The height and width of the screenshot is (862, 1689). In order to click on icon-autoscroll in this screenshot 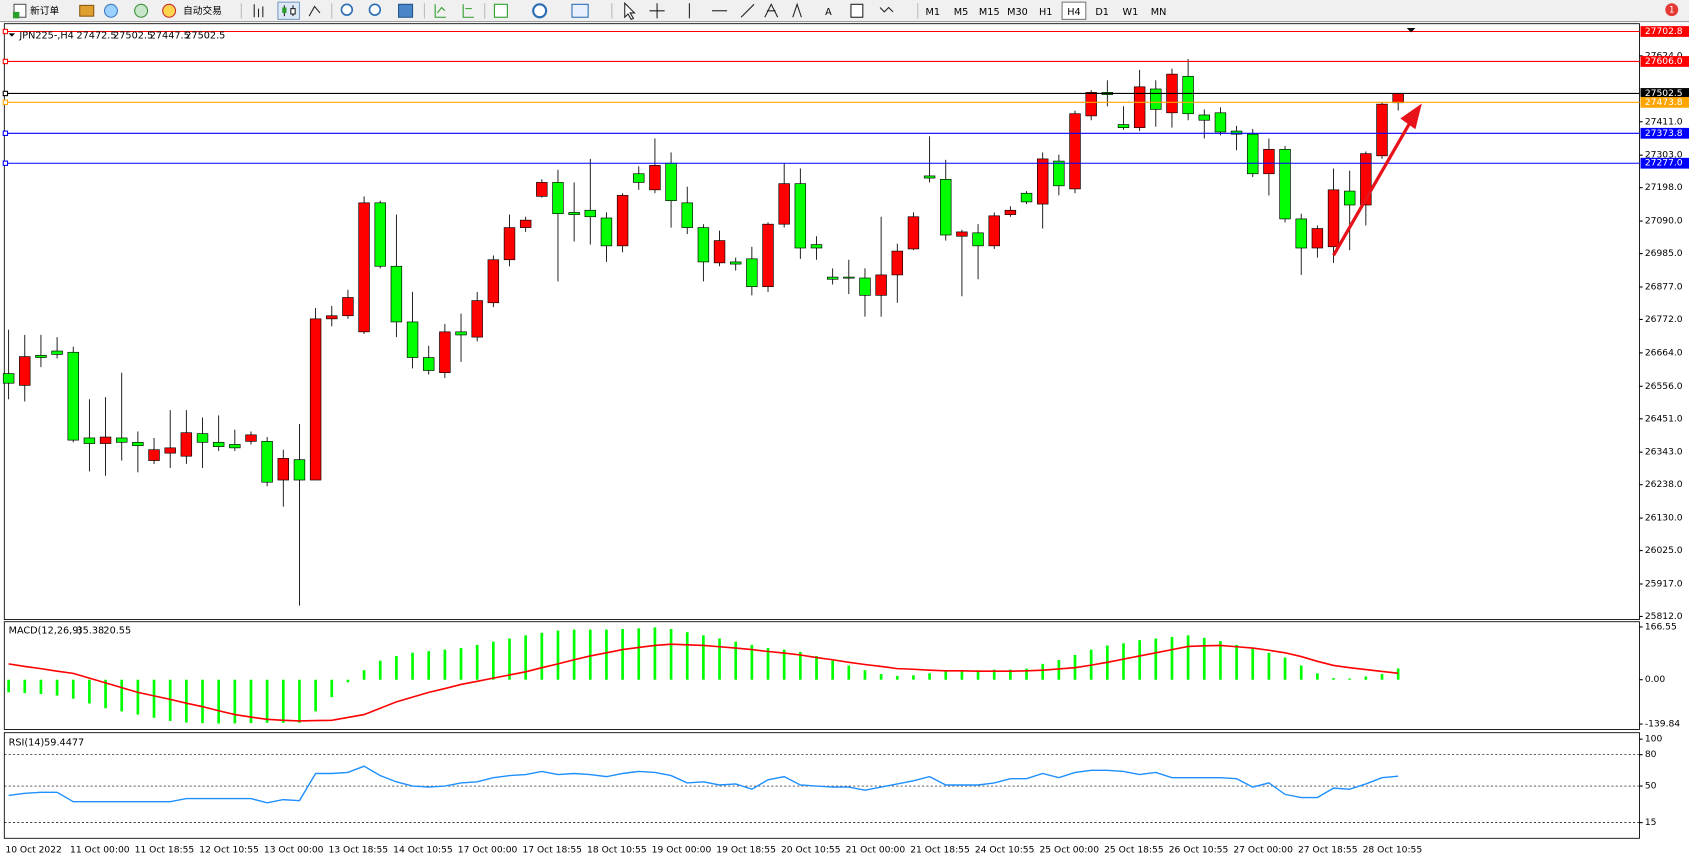, I will do `click(440, 11)`.